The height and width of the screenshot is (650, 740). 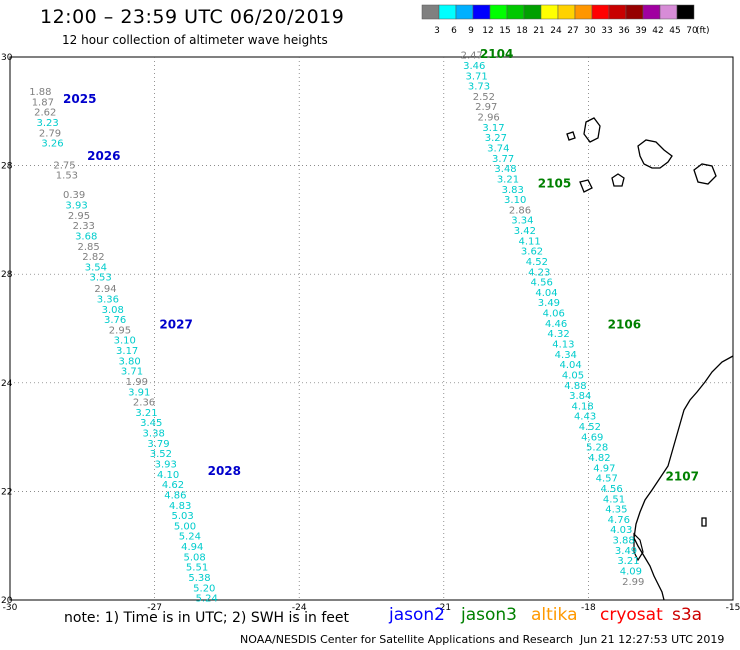 I want to click on wave-height-reading: 5.51, so click(x=197, y=568).